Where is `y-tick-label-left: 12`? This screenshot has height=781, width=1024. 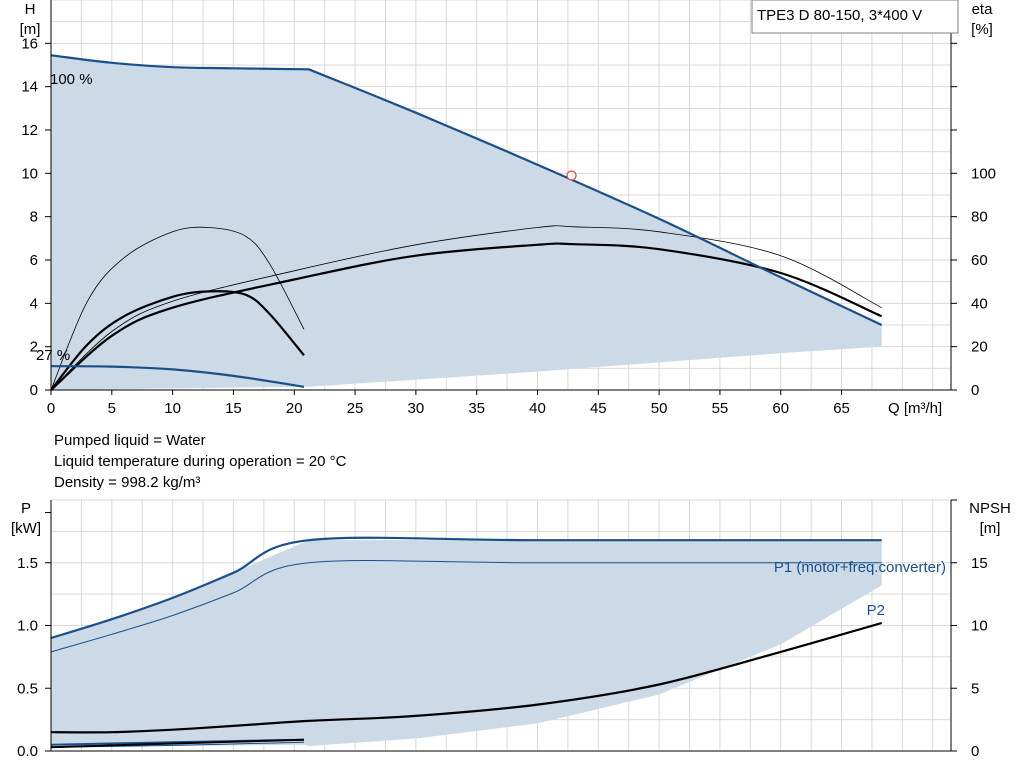
y-tick-label-left: 12 is located at coordinates (29, 130).